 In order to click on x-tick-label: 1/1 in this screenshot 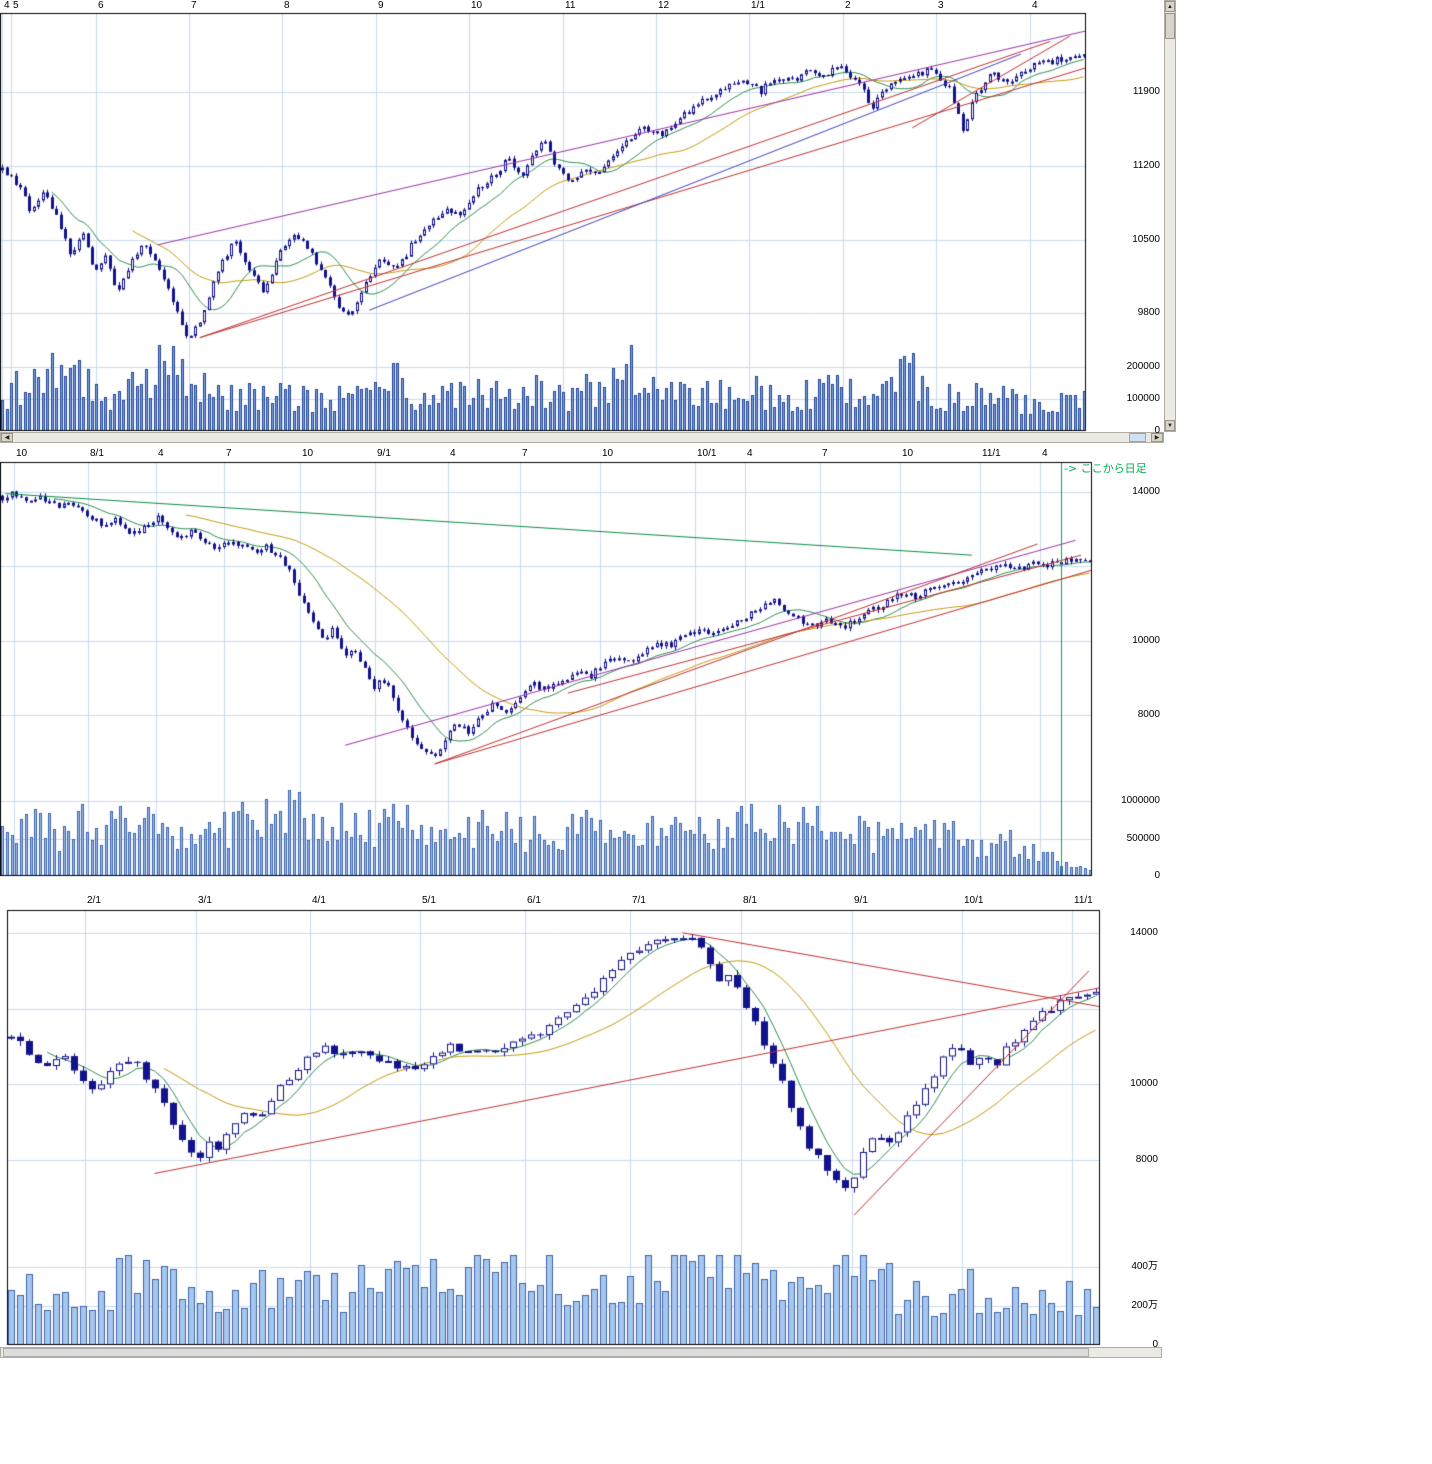, I will do `click(758, 5)`.